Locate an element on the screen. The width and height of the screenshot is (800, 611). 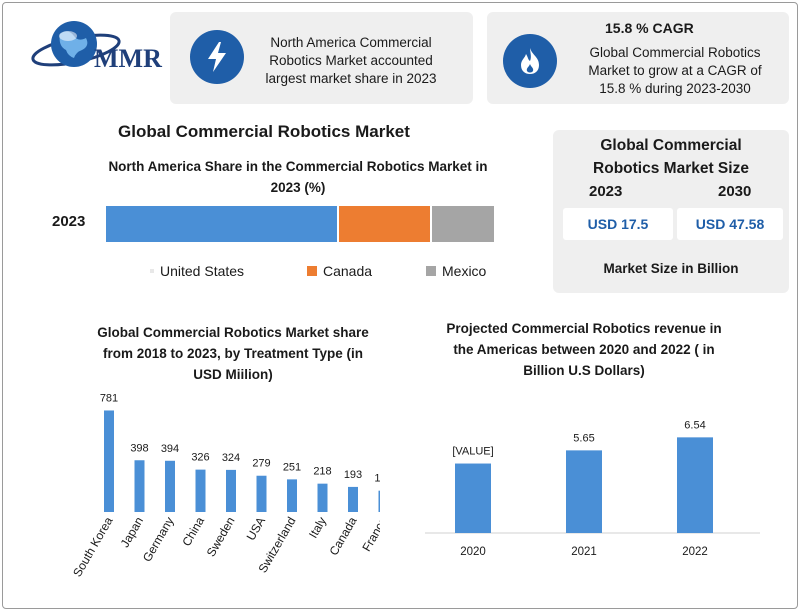
data-label: 394 is located at coordinates (170, 449).